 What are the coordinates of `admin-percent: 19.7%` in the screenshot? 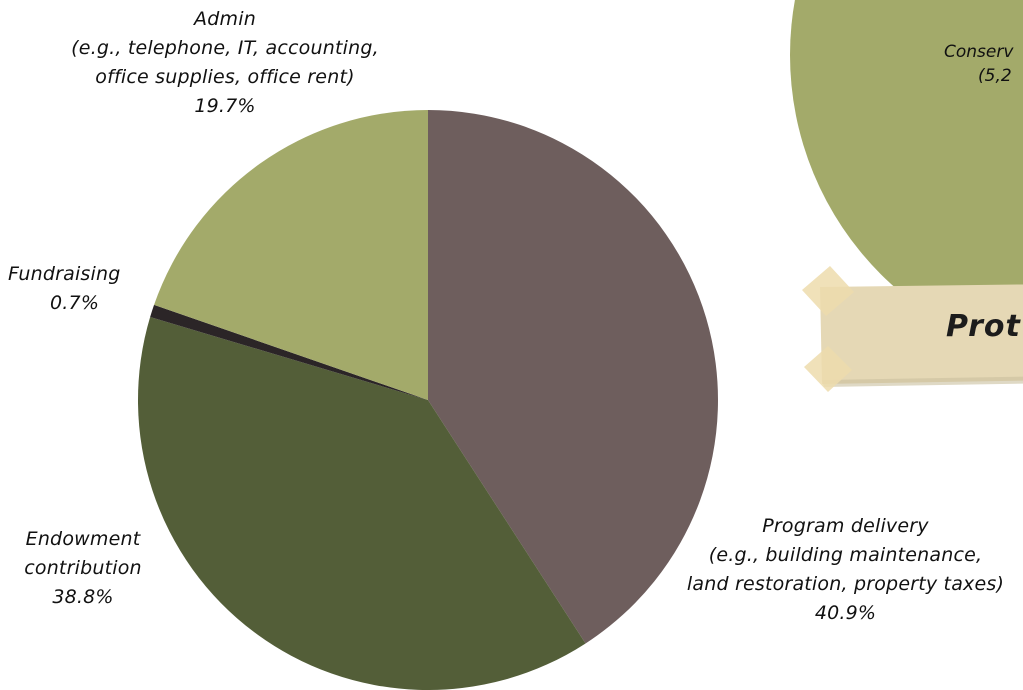 It's located at (225, 106).